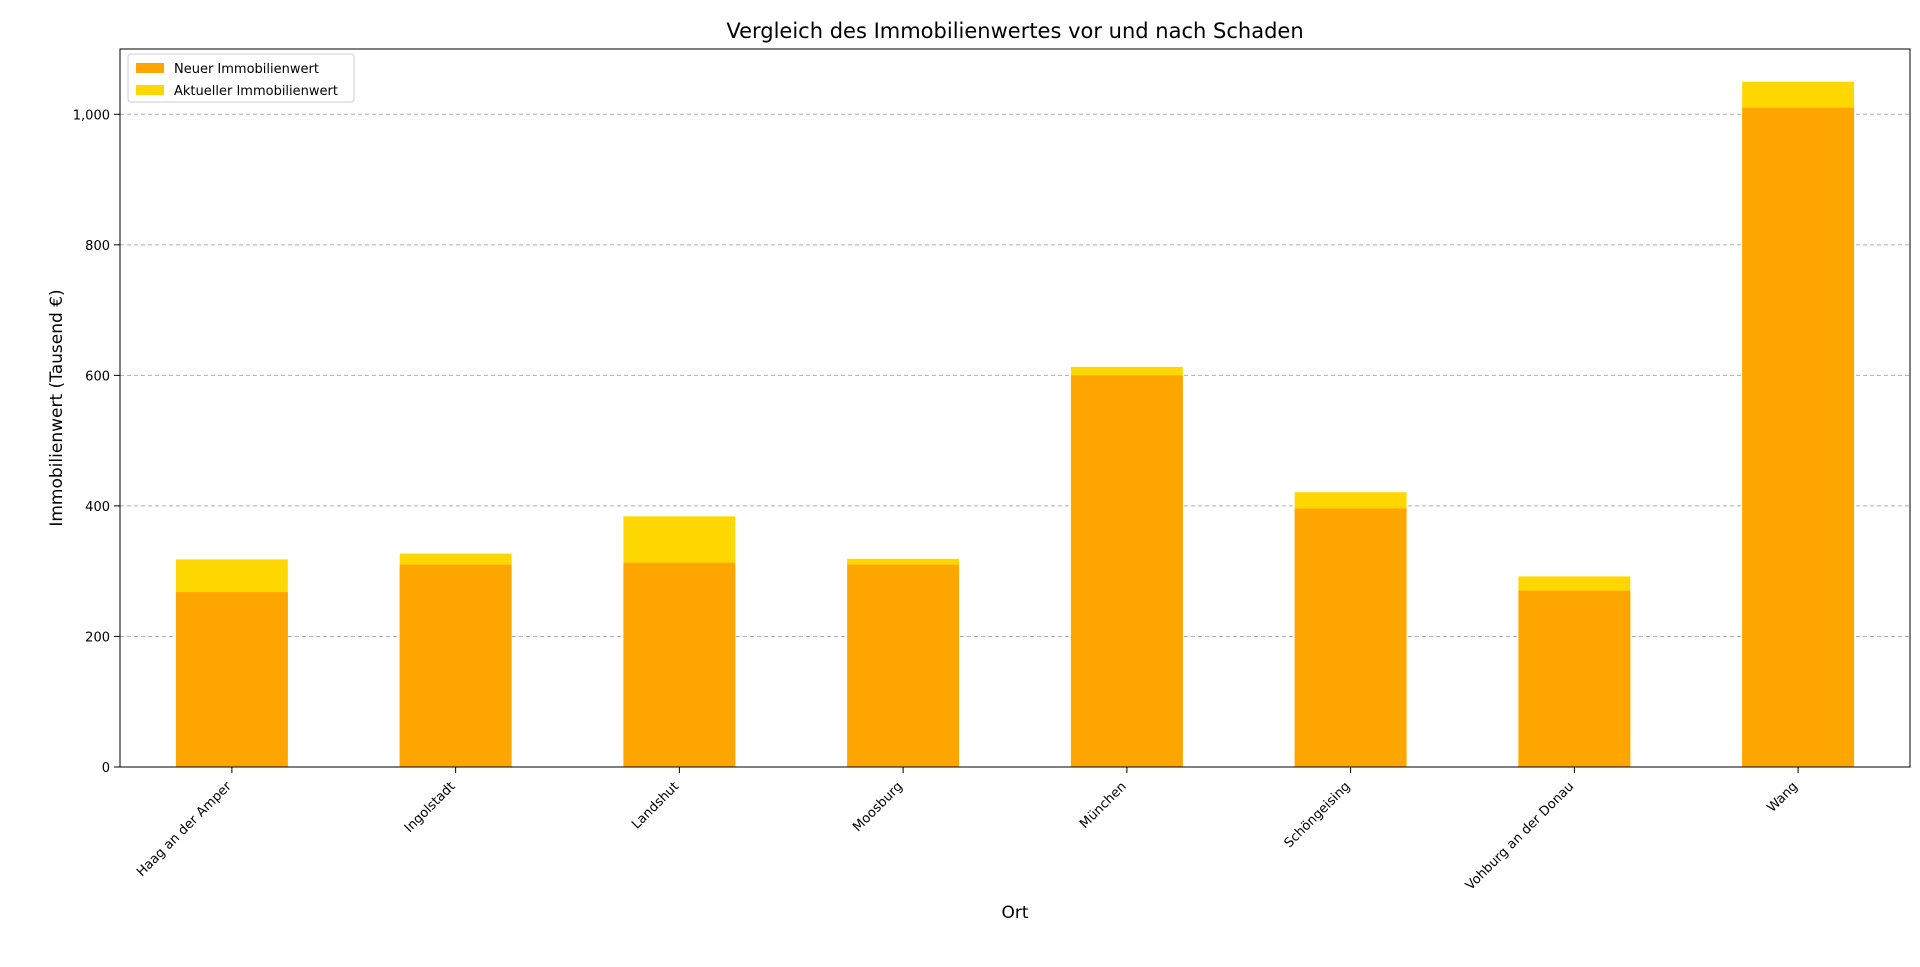 The height and width of the screenshot is (967, 1920). Describe the element at coordinates (1103, 805) in the screenshot. I see `x-tick-label: München` at that location.